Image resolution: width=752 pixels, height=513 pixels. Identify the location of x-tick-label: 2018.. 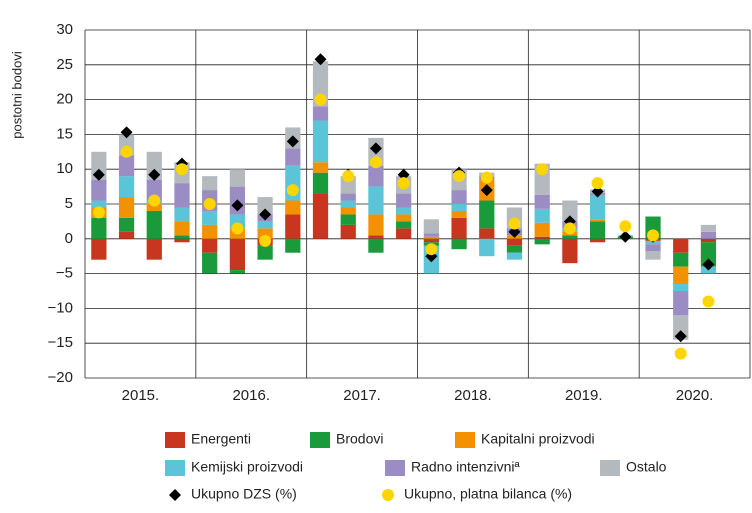
(473, 395).